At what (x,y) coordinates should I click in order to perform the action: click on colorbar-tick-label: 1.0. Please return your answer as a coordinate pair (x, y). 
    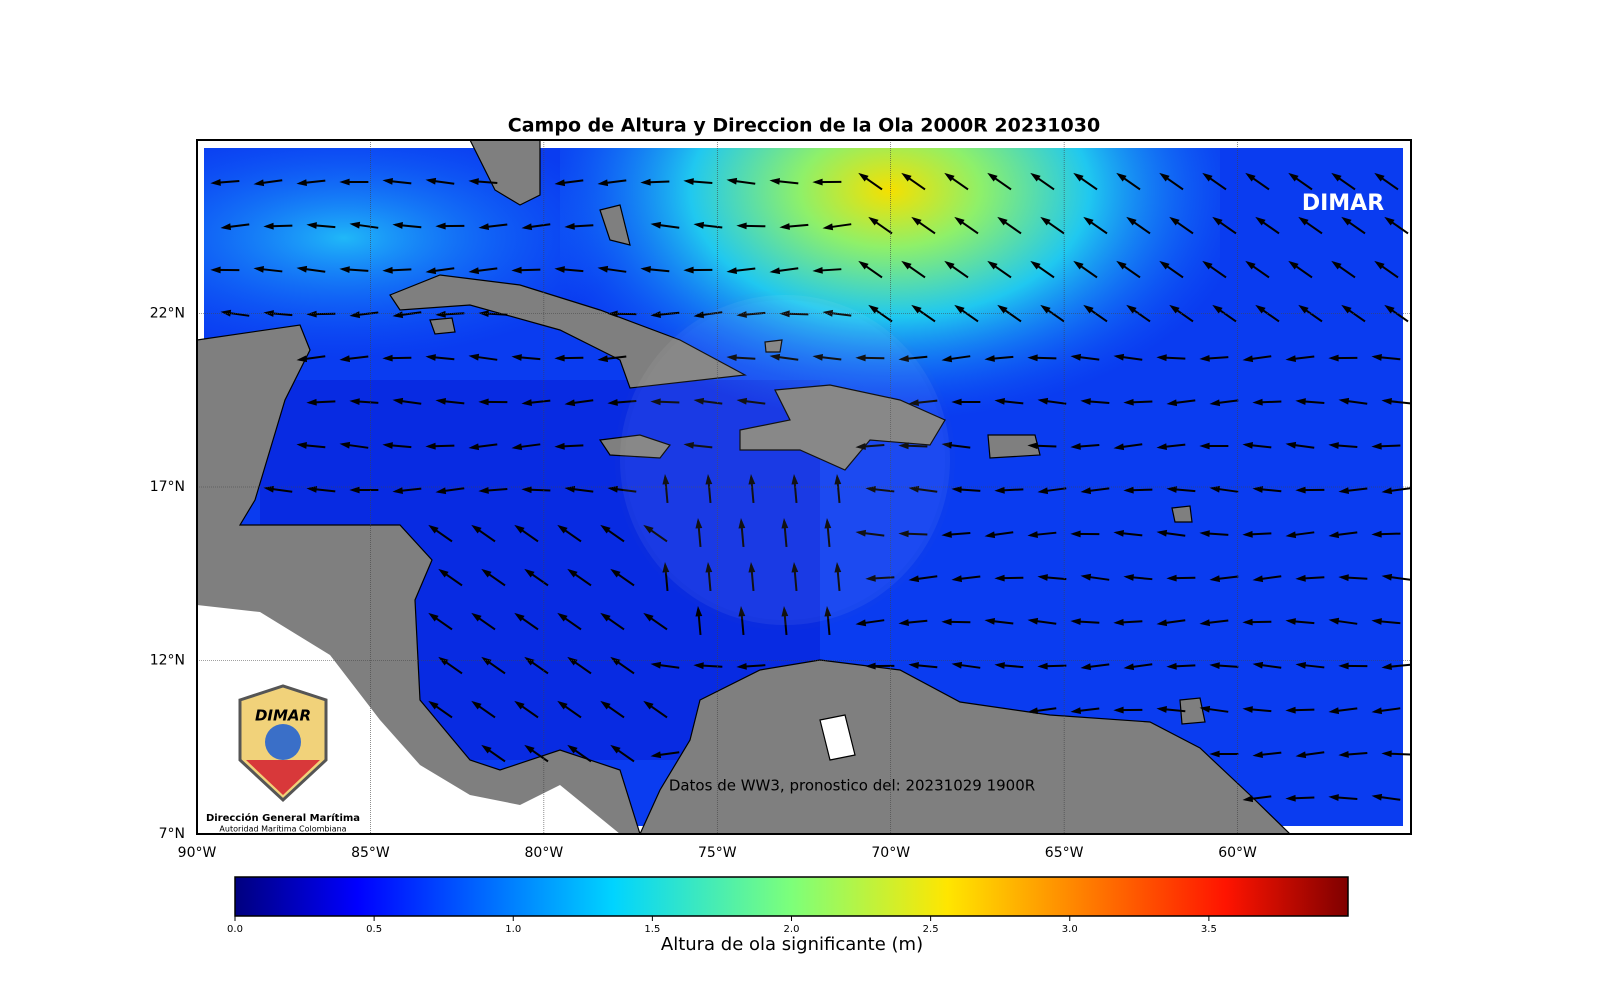
    Looking at the image, I should click on (513, 929).